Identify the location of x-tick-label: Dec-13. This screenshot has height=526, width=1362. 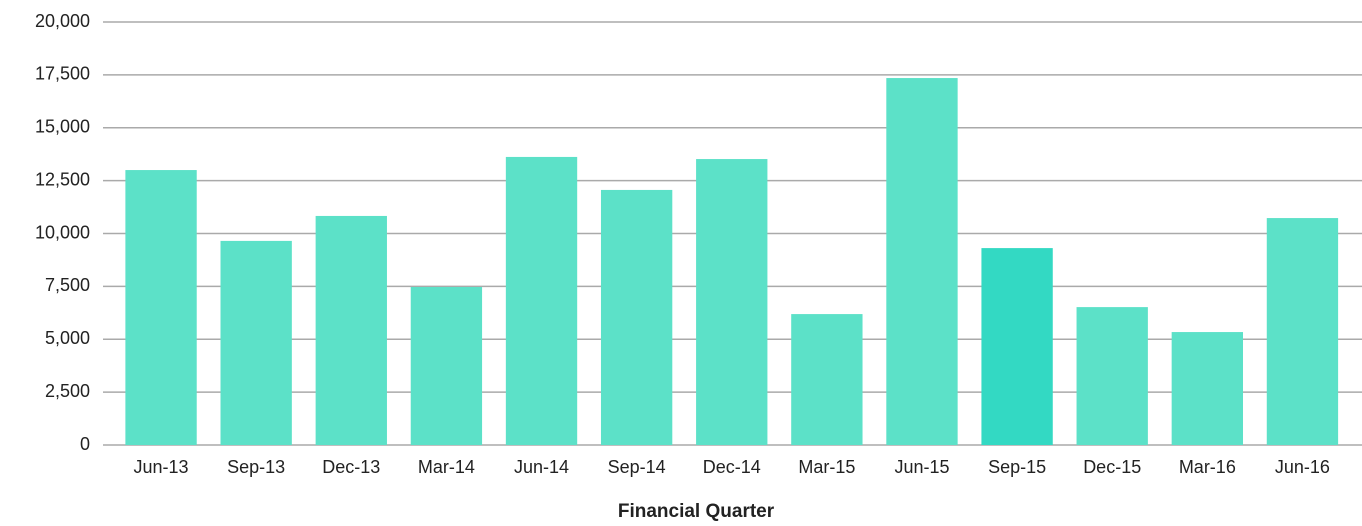
(351, 467).